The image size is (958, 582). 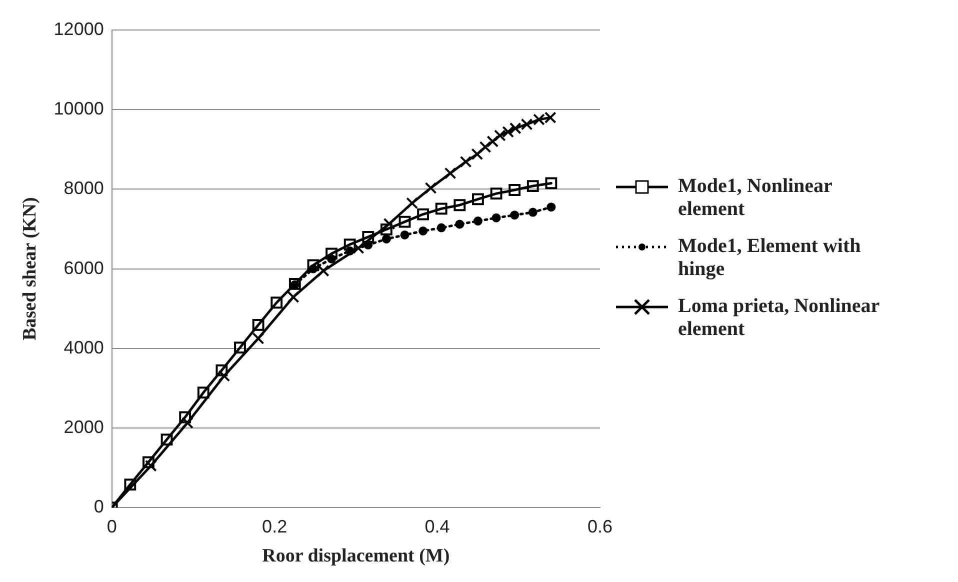 I want to click on y-tick-label: 10000, so click(x=79, y=108).